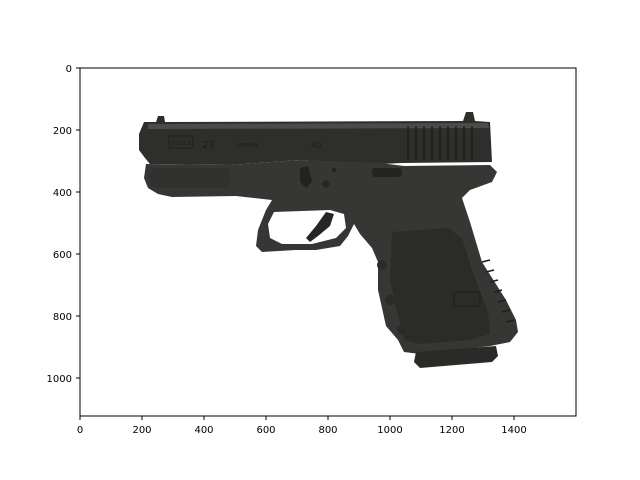 The image size is (640, 480). What do you see at coordinates (73, 69) in the screenshot?
I see `y-tick: 0` at bounding box center [73, 69].